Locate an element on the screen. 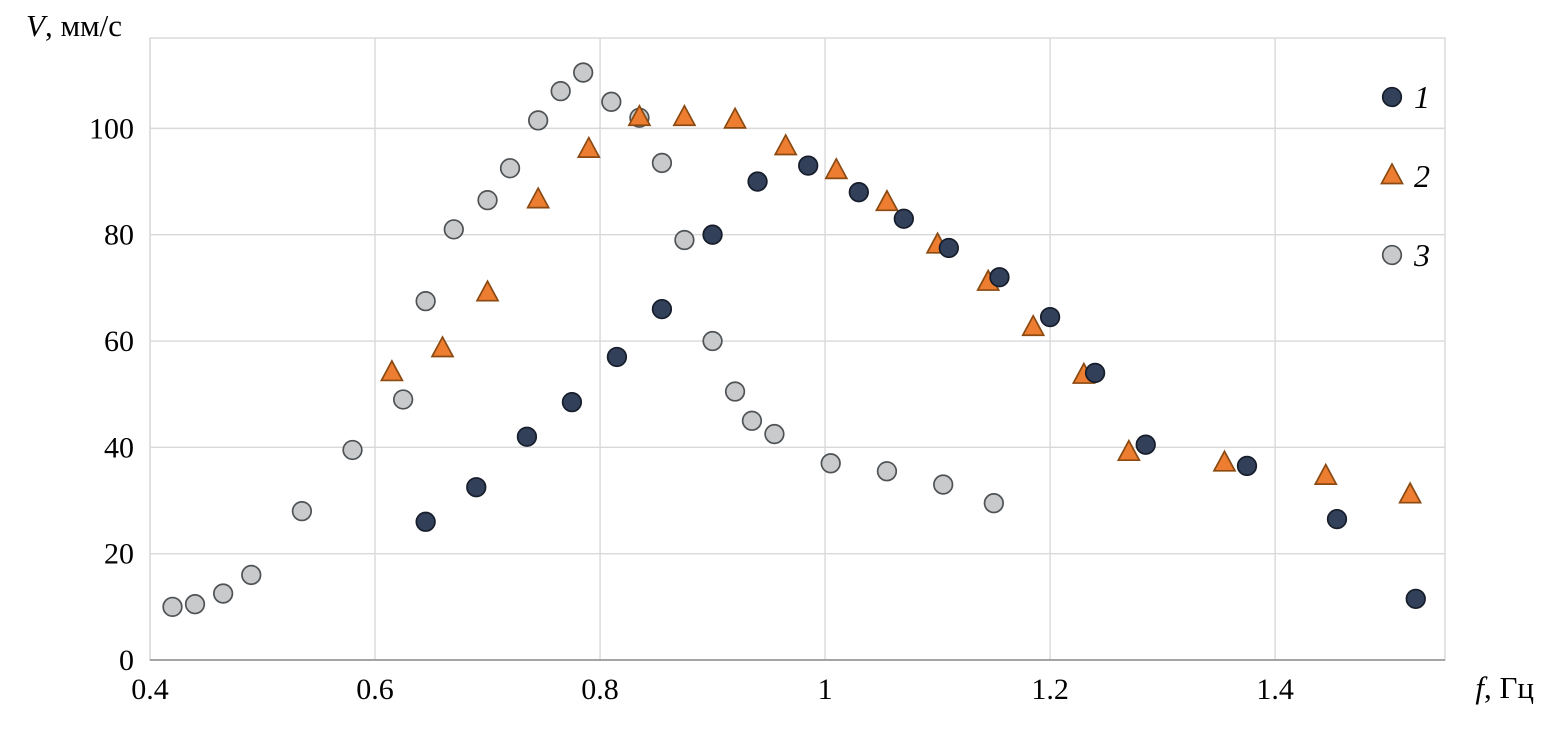  x-axis-variable: f is located at coordinates (1479, 687).